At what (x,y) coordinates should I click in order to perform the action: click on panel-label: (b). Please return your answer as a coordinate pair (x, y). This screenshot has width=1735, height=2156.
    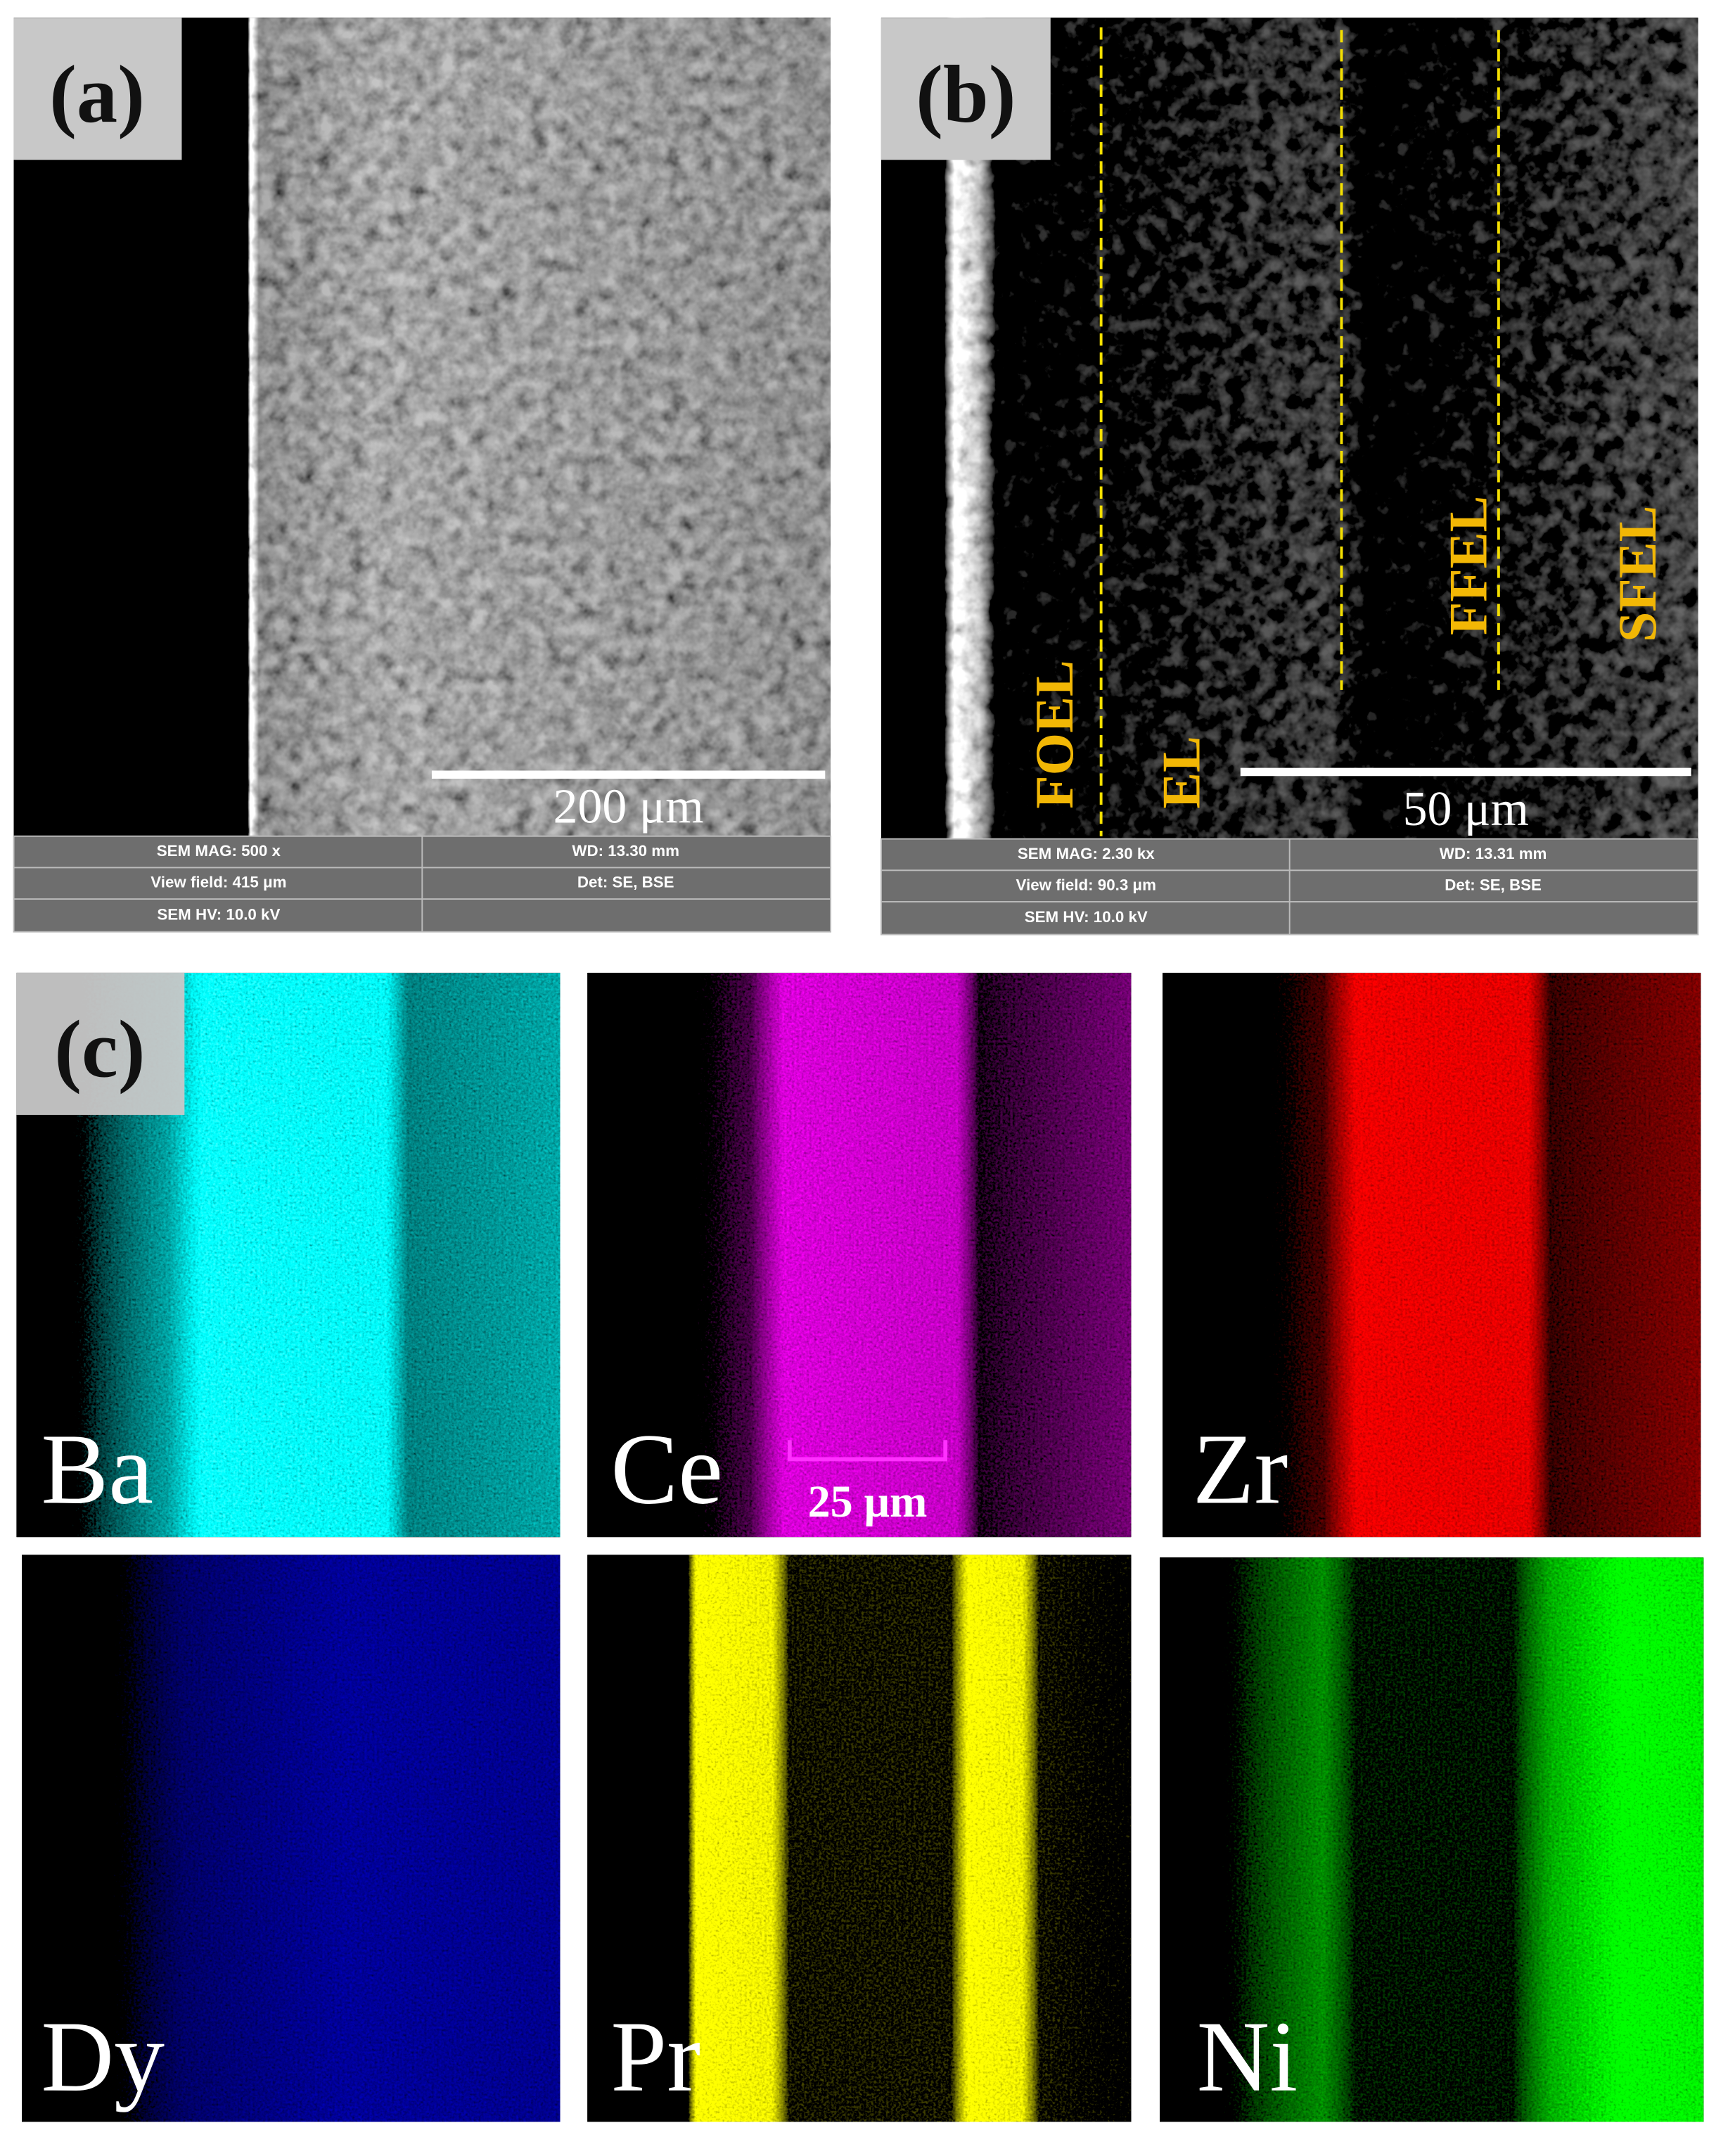
    Looking at the image, I should click on (966, 94).